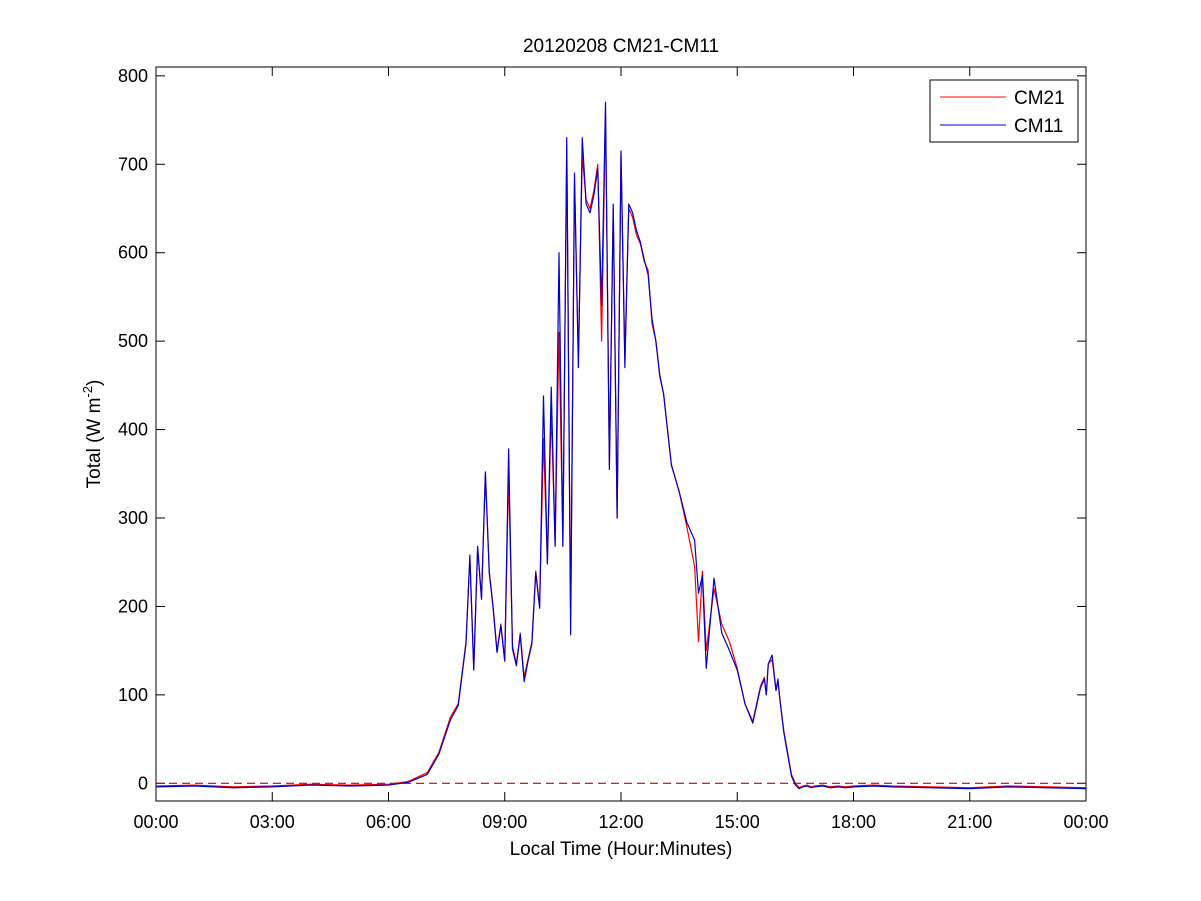  What do you see at coordinates (92, 434) in the screenshot?
I see `y-axis-label: Total (W m-2)` at bounding box center [92, 434].